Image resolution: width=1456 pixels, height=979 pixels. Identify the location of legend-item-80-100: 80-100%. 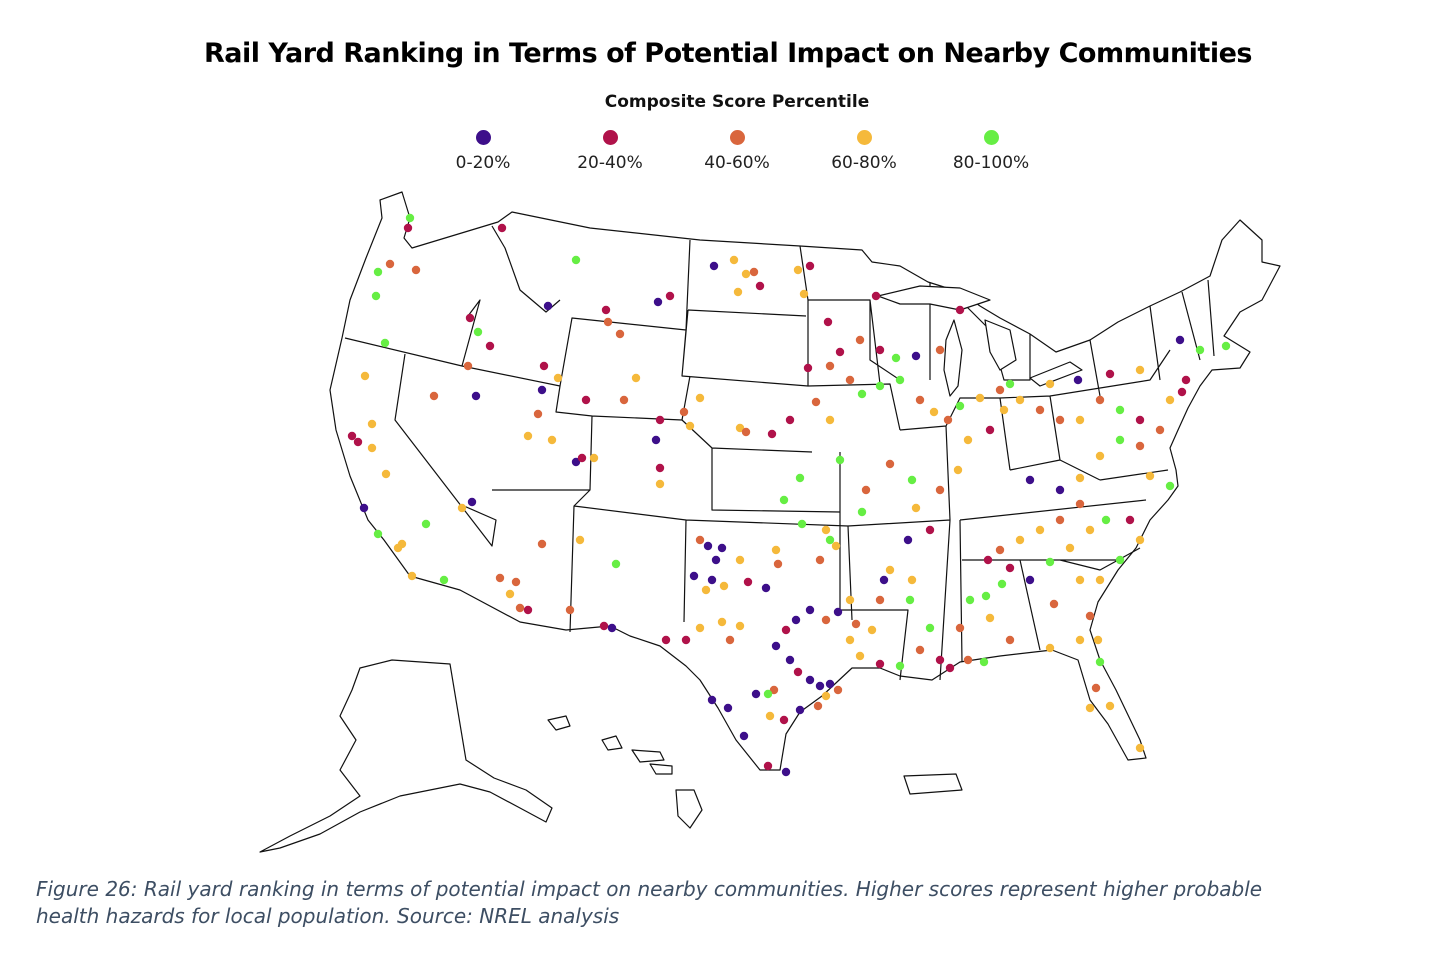
(991, 149).